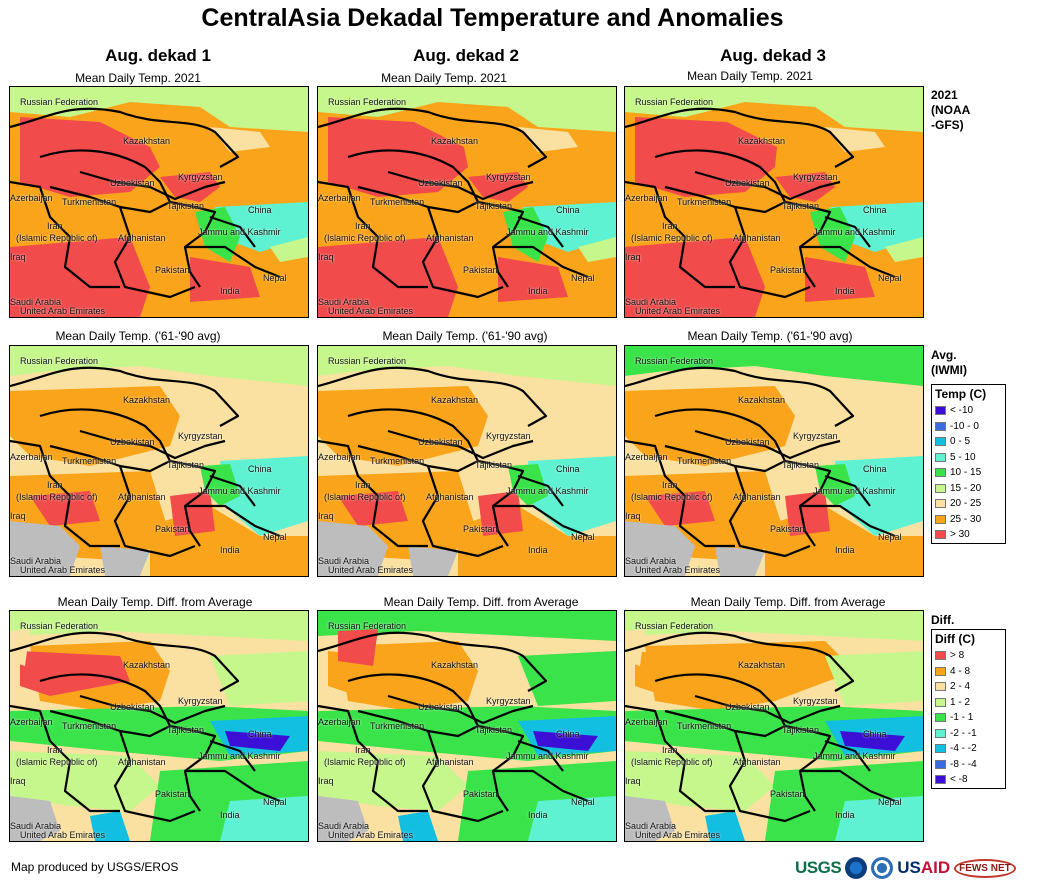 Image resolution: width=1052 pixels, height=893 pixels. I want to click on temp-legend-item: 10 - 15, so click(968, 473).